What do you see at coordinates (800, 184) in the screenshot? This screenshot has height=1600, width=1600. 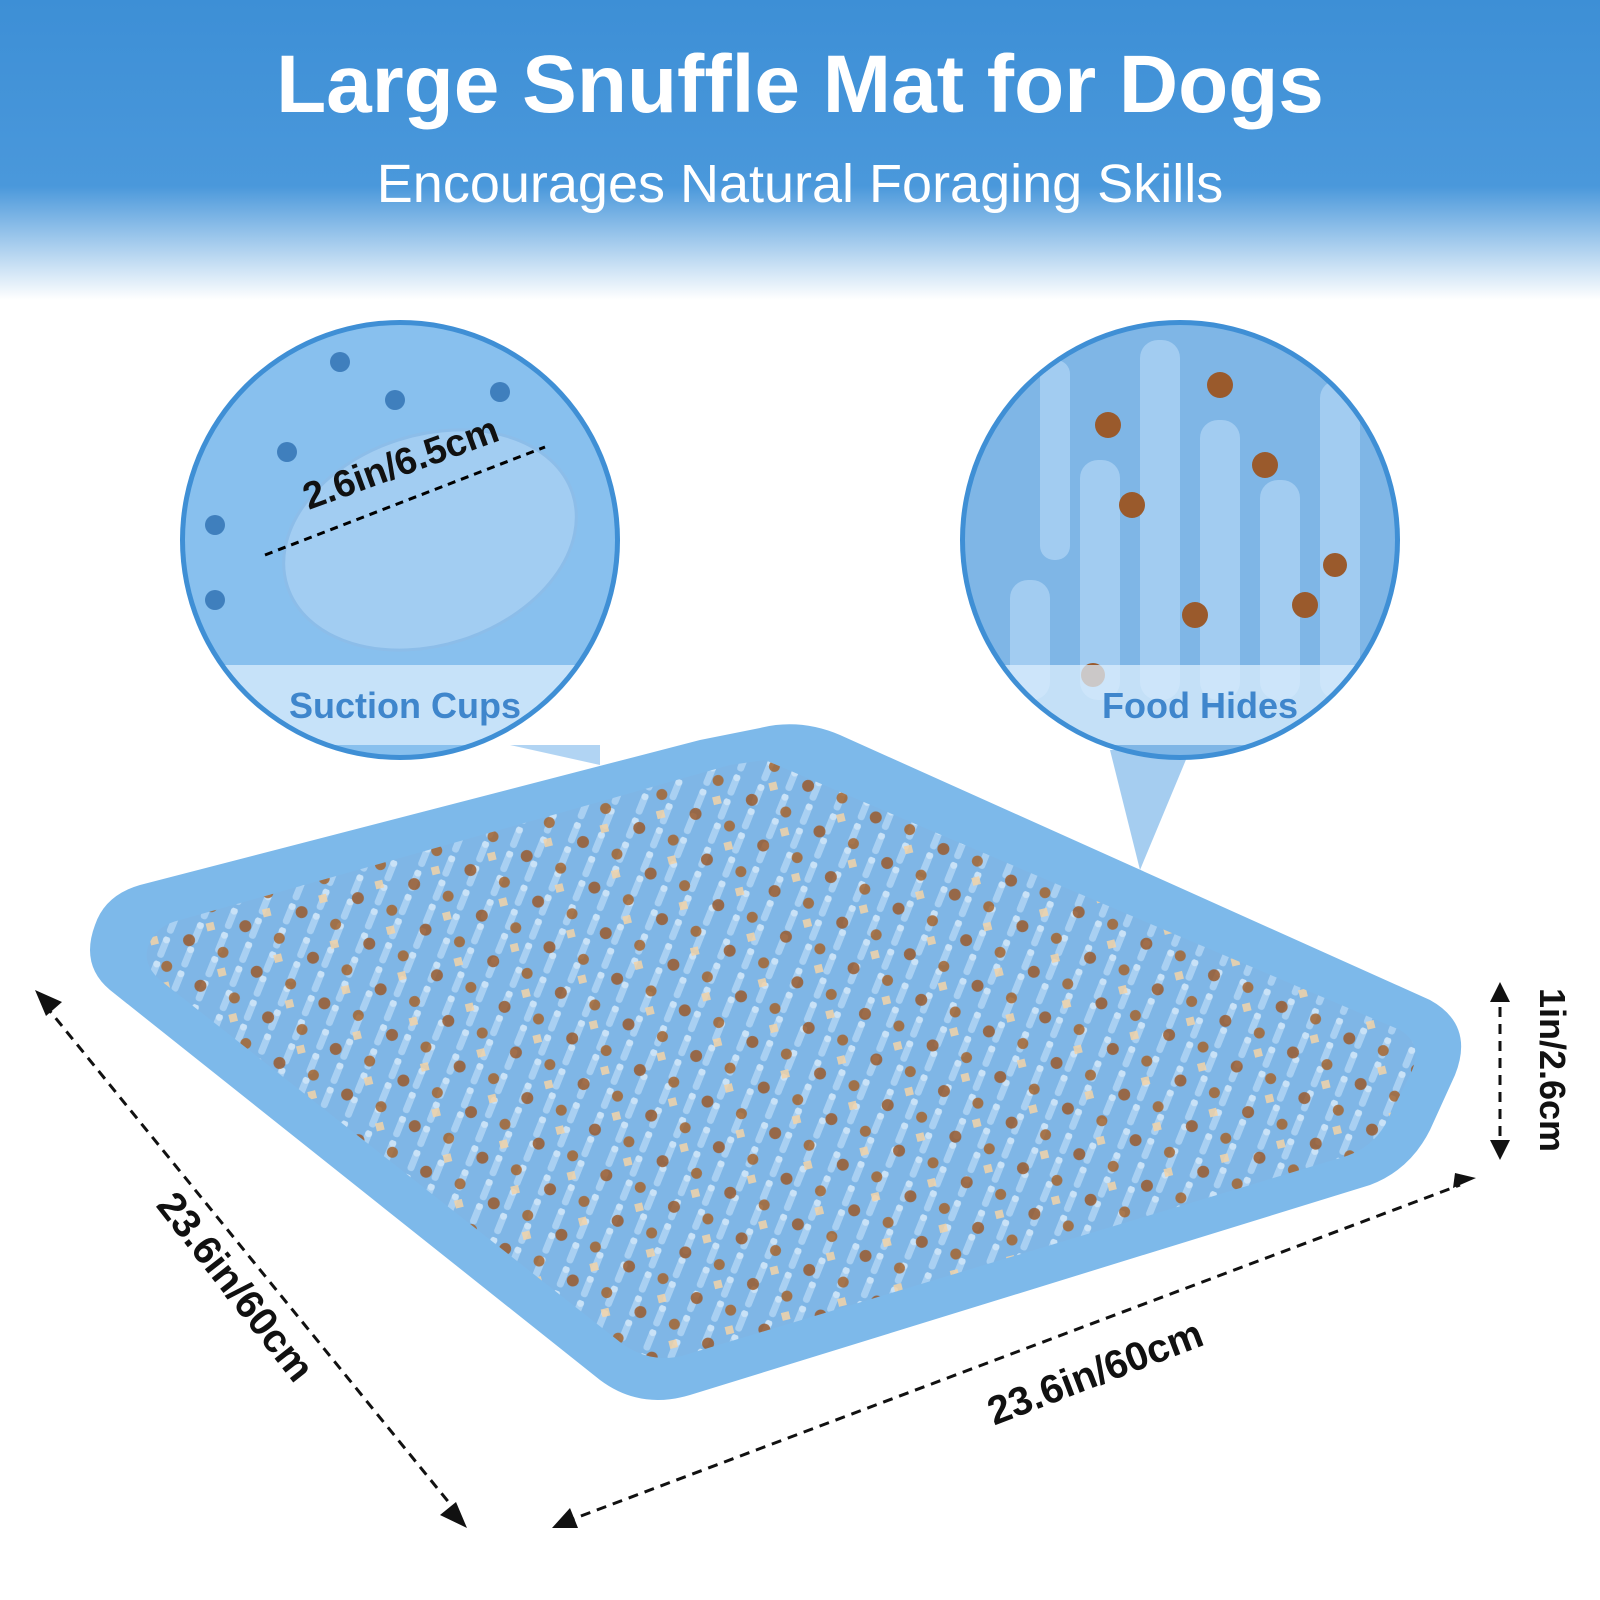 I see `subtitle: Encourages Natural Foraging Skills` at bounding box center [800, 184].